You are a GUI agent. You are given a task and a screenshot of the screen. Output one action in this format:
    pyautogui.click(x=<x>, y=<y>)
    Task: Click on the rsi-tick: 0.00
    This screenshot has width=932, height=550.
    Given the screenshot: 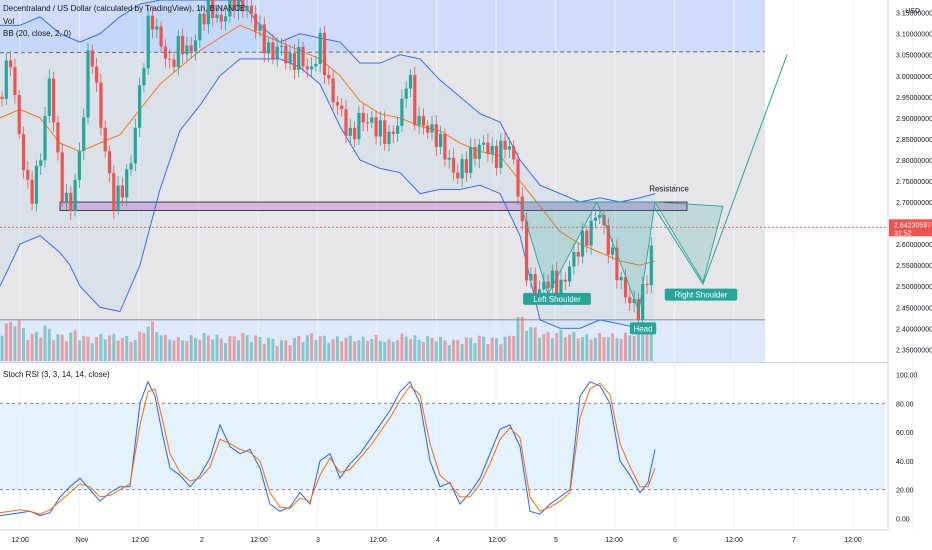 What is the action you would take?
    pyautogui.click(x=903, y=519)
    